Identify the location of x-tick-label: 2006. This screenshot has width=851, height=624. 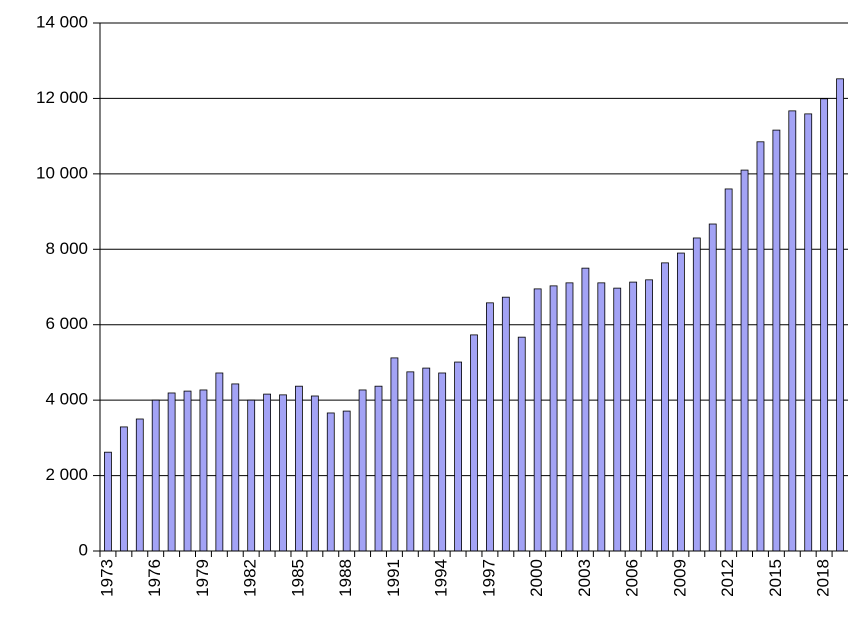
(632, 578).